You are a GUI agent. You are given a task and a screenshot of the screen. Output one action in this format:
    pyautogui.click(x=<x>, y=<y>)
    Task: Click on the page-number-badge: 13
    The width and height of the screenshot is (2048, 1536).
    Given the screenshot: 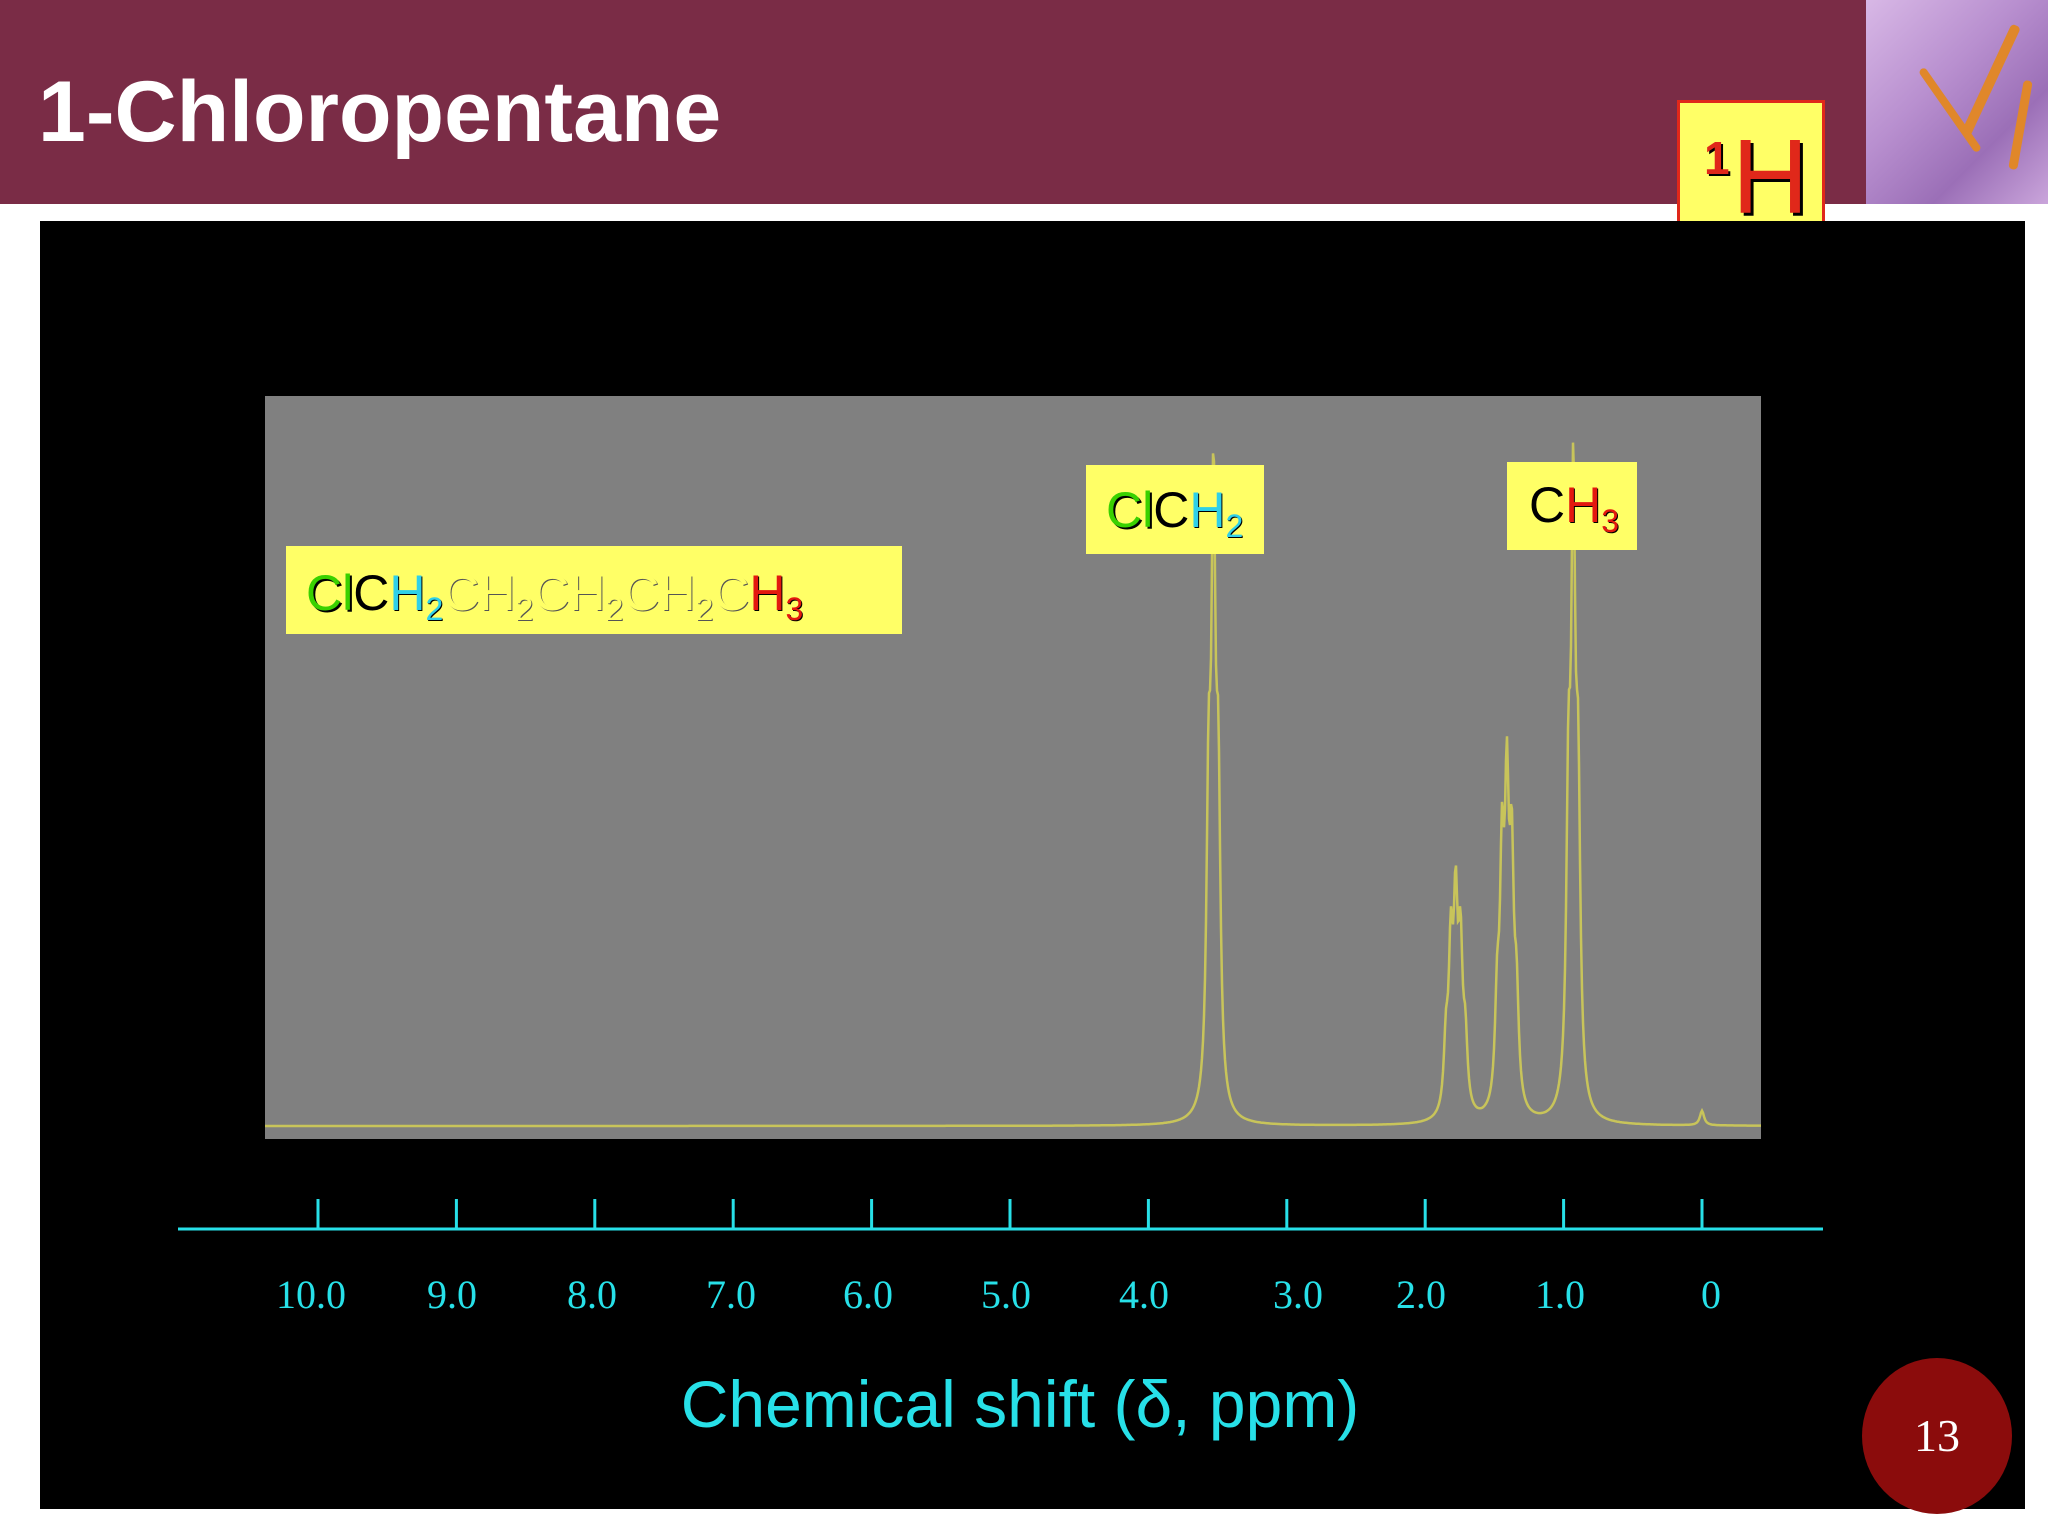 What is the action you would take?
    pyautogui.click(x=1937, y=1436)
    